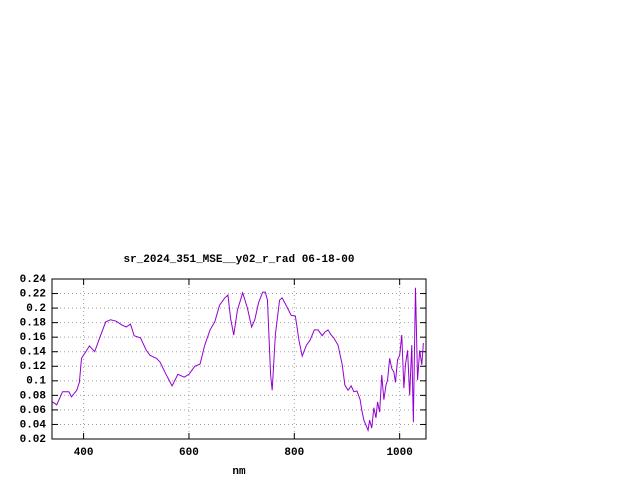 The width and height of the screenshot is (640, 480). Describe the element at coordinates (33, 338) in the screenshot. I see `y-tick-label: 0.16` at that location.